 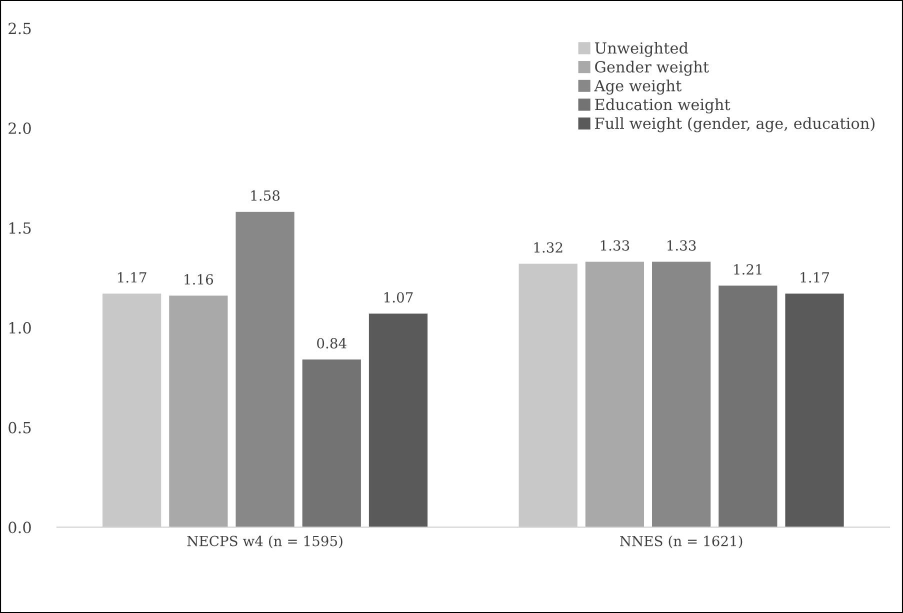 I want to click on data-label: 0.84, so click(x=331, y=343).